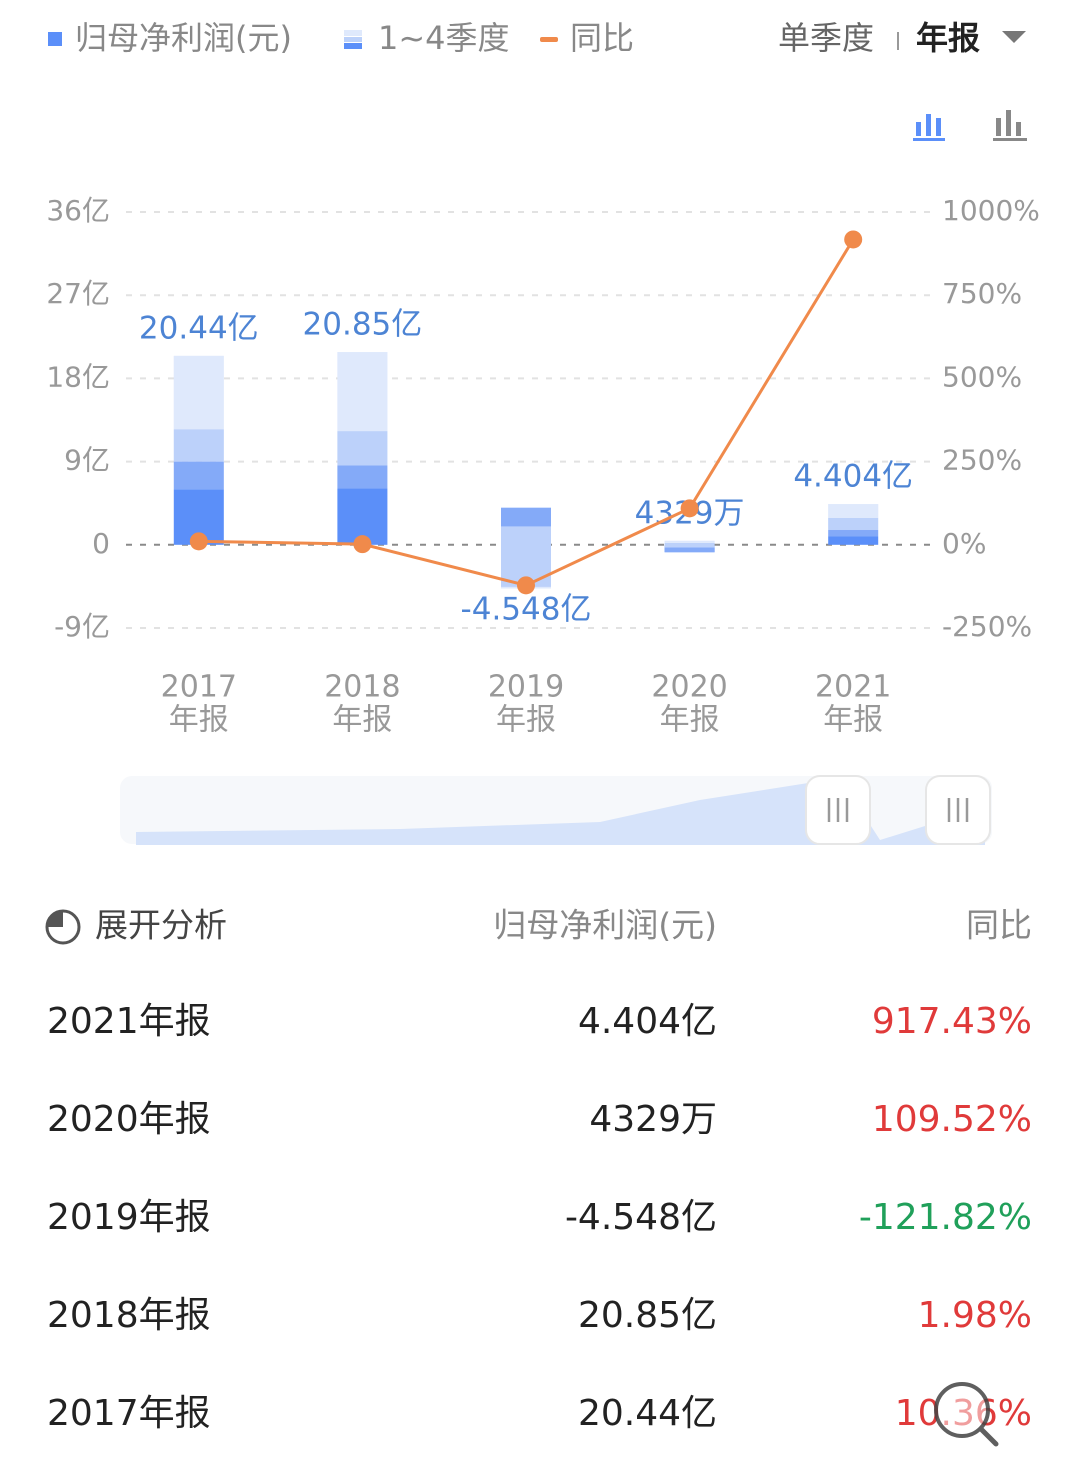 This screenshot has height=1478, width=1080. What do you see at coordinates (948, 38) in the screenshot?
I see `toggle-option: 年报` at bounding box center [948, 38].